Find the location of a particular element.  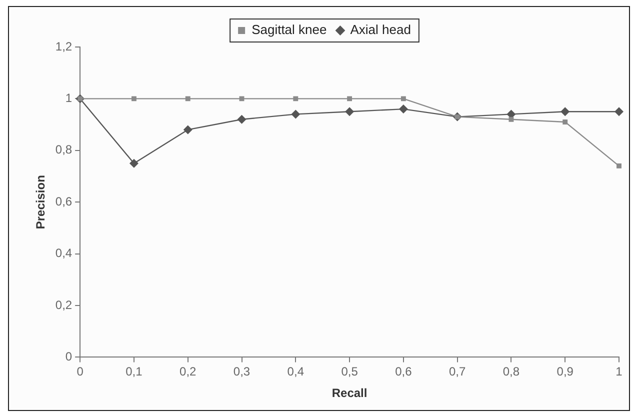

y-tick-label: 0,4 is located at coordinates (63, 253).